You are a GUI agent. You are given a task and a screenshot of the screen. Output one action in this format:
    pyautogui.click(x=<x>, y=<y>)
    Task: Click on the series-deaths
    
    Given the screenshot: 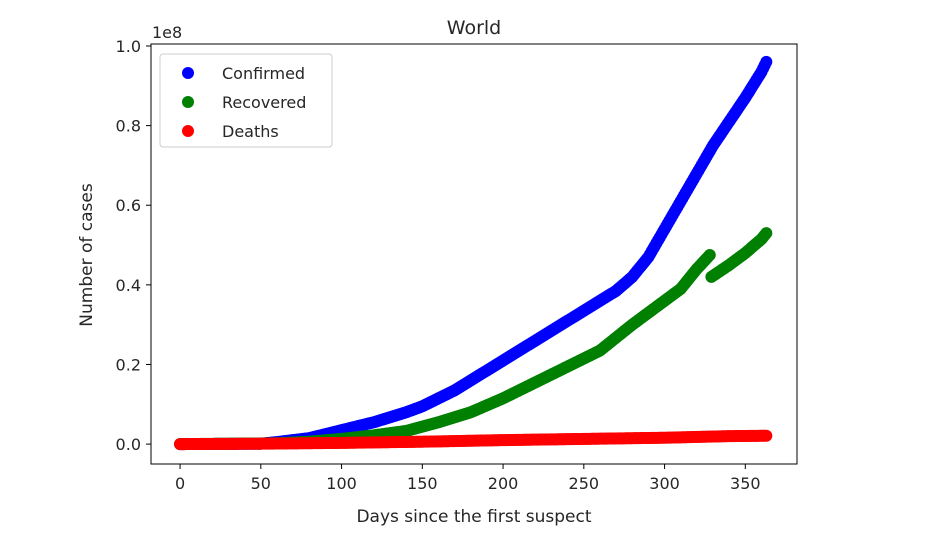 What is the action you would take?
    pyautogui.click(x=473, y=440)
    